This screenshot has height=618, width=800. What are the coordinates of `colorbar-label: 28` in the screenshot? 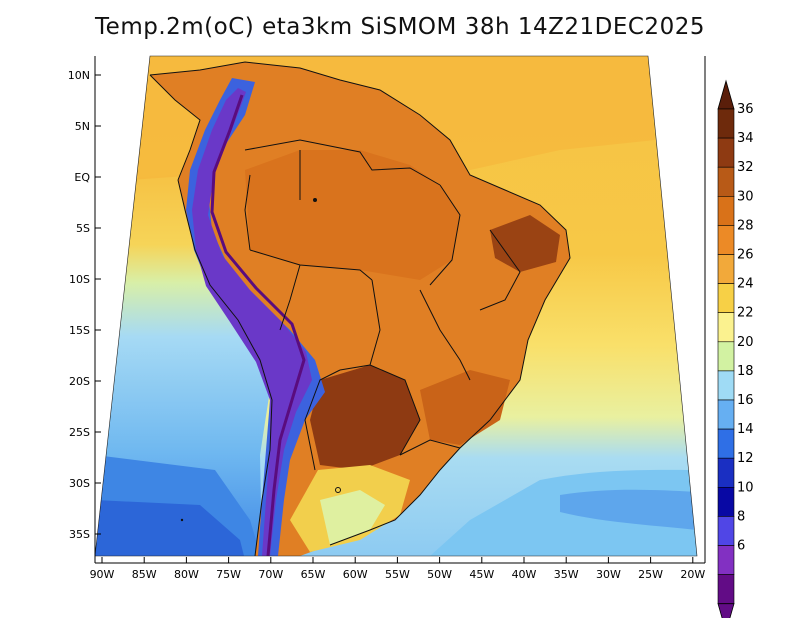 It's located at (745, 225).